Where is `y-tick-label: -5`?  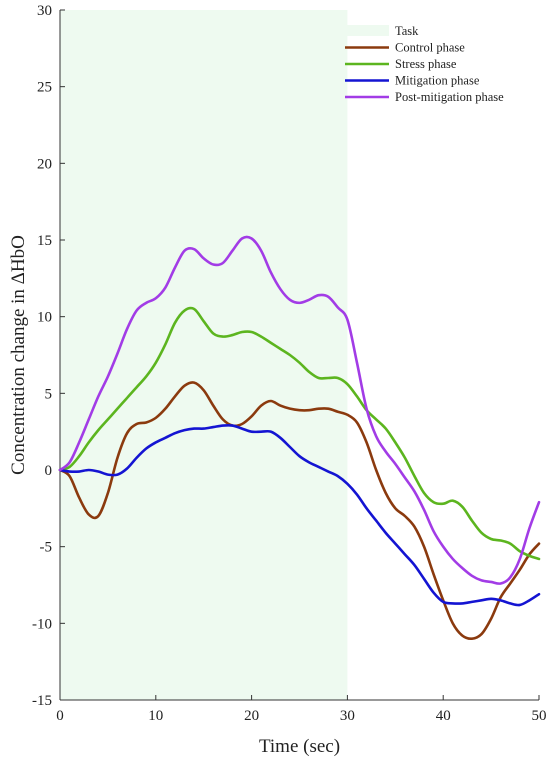
y-tick-label: -5 is located at coordinates (46, 548).